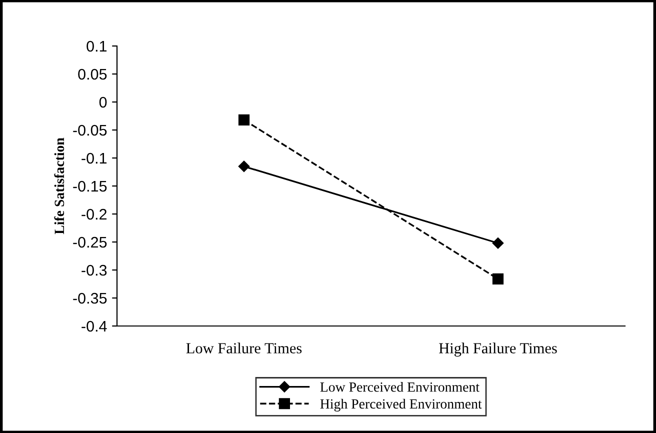 The image size is (656, 433). Describe the element at coordinates (90, 242) in the screenshot. I see `y-tick-label: -0.25` at that location.